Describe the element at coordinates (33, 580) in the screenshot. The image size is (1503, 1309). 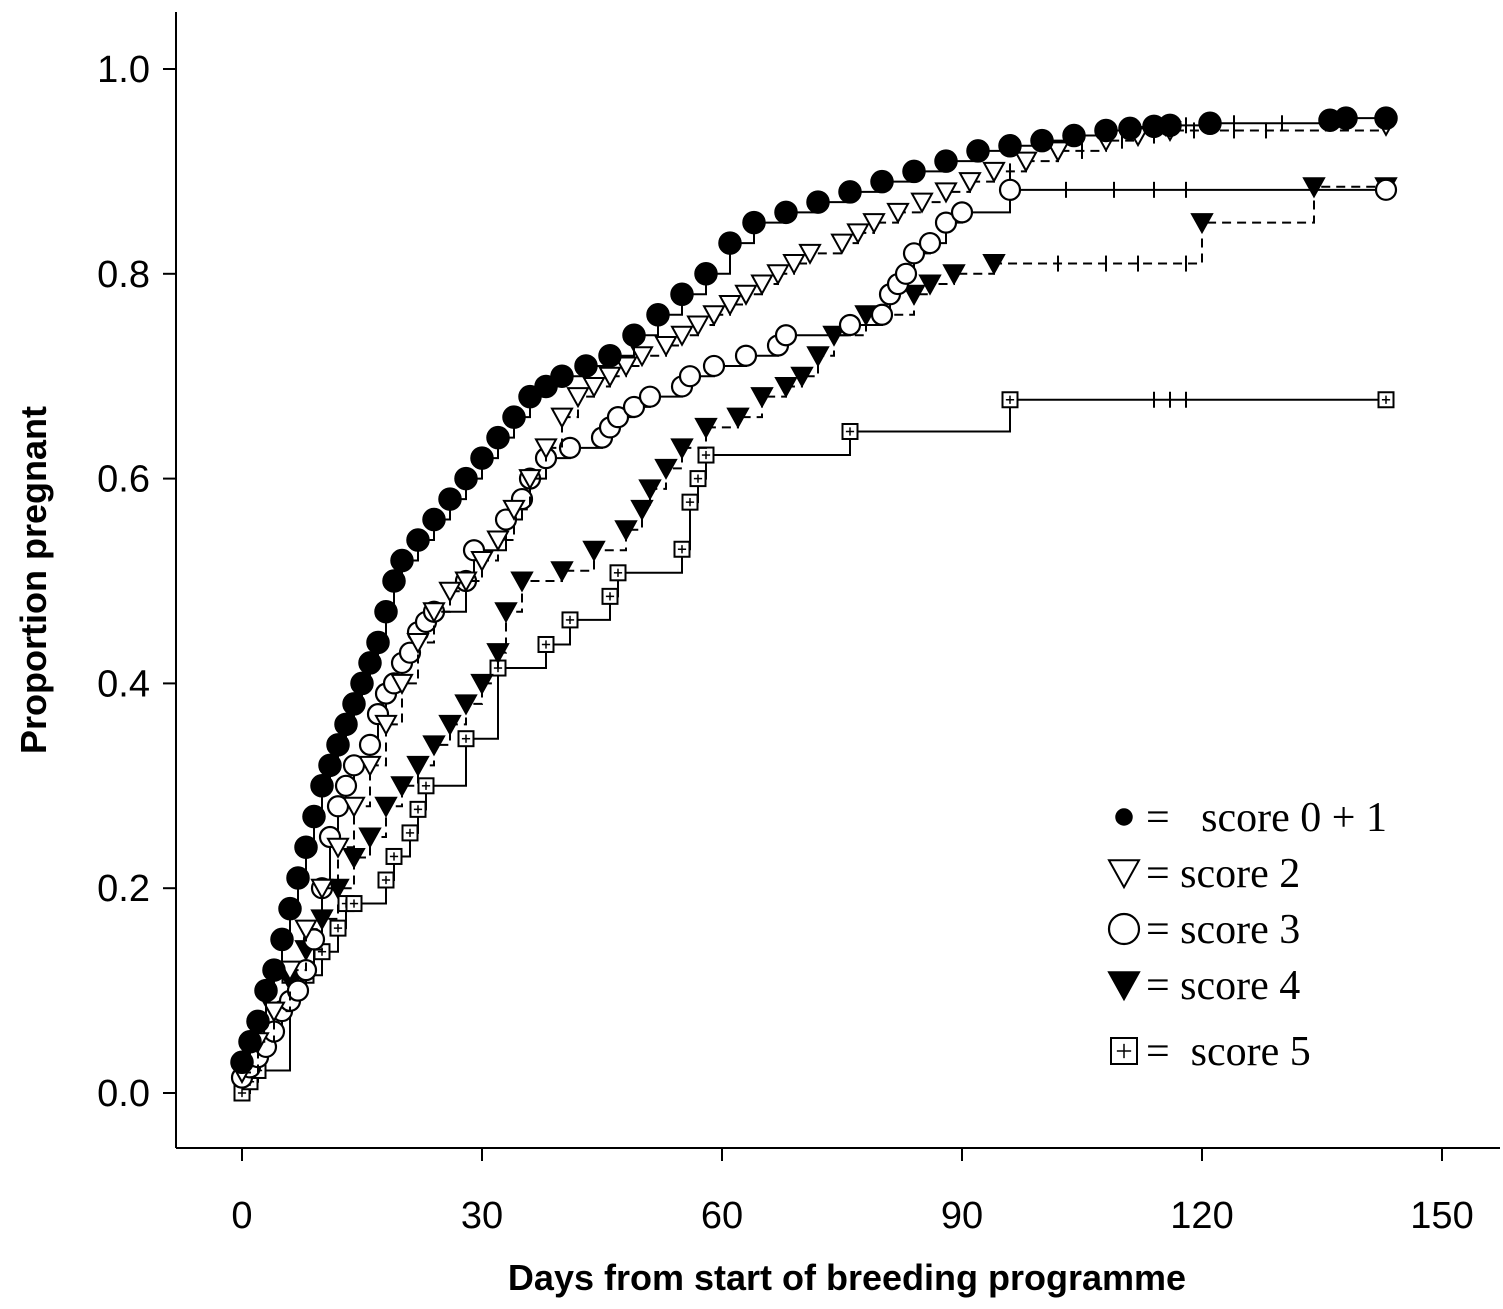
I see `y-axis-title: Proportion pregnant` at that location.